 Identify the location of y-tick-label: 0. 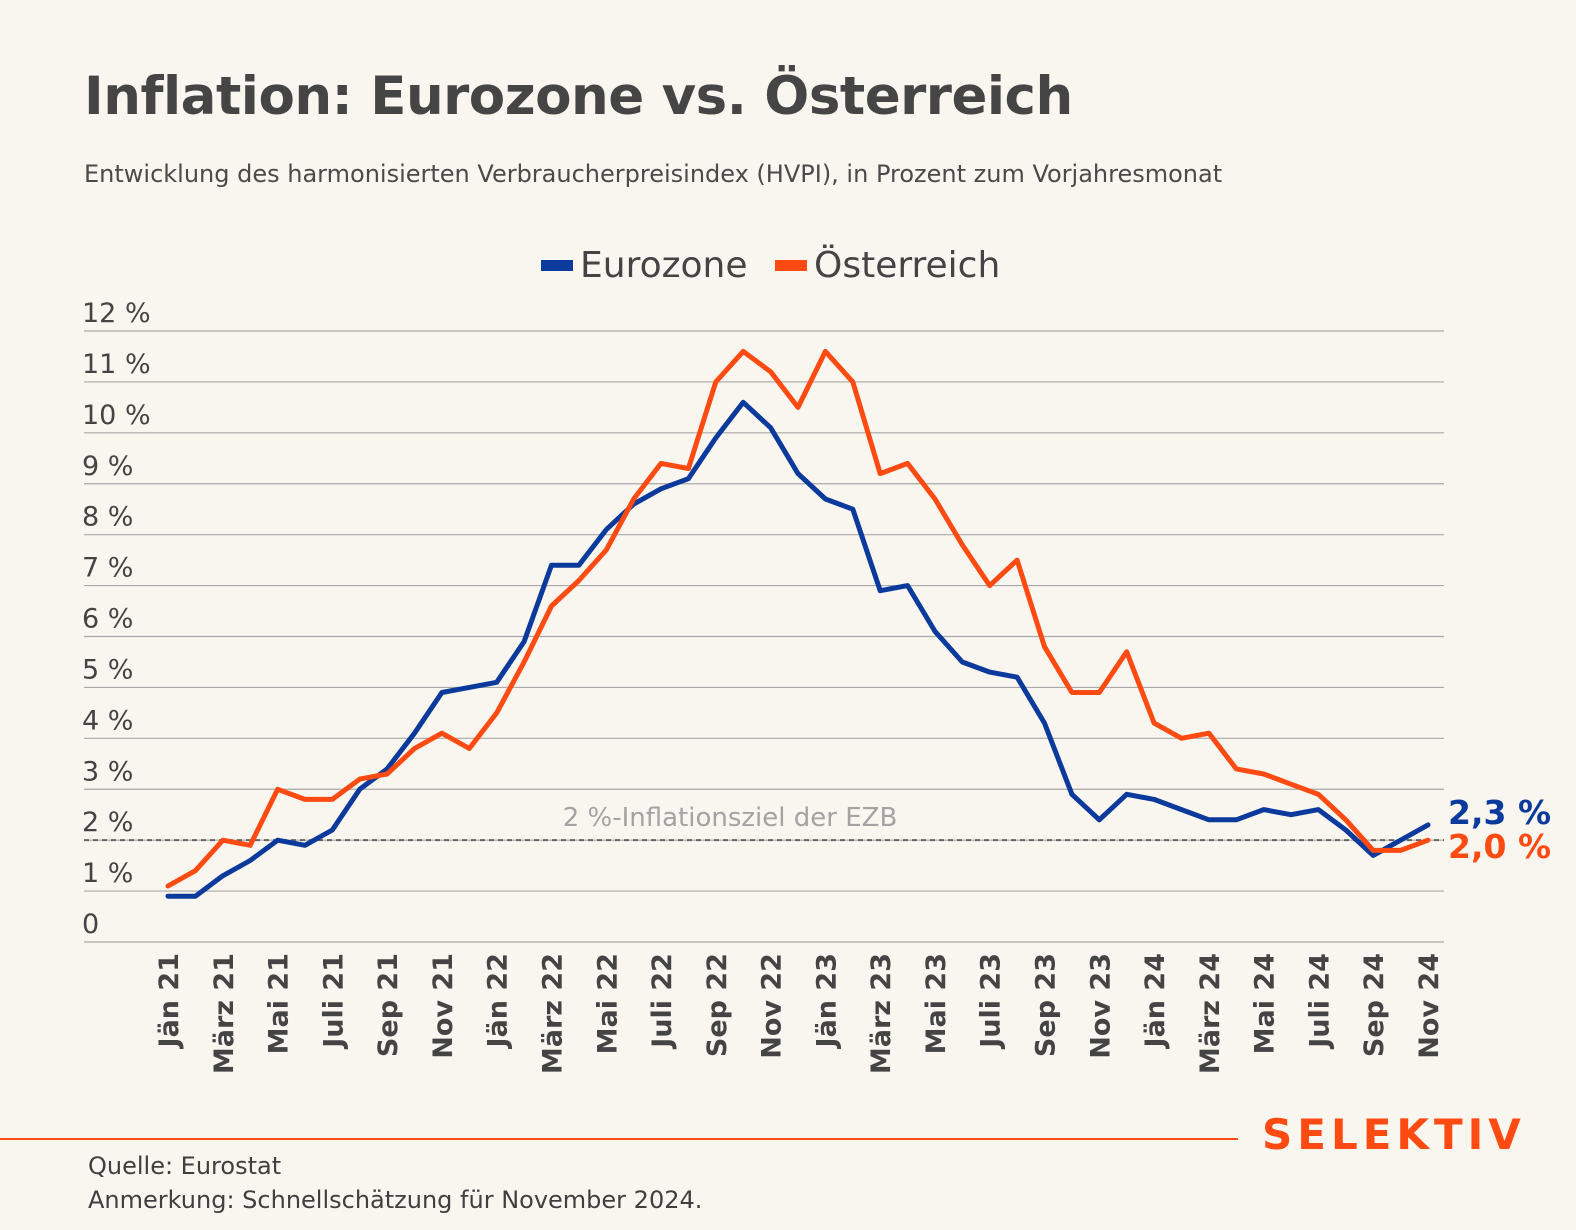
(90, 924).